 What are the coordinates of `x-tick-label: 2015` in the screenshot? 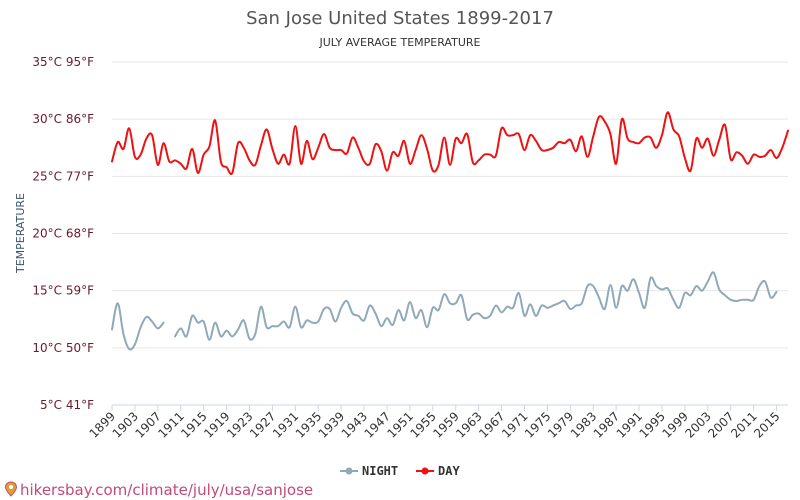 It's located at (766, 424).